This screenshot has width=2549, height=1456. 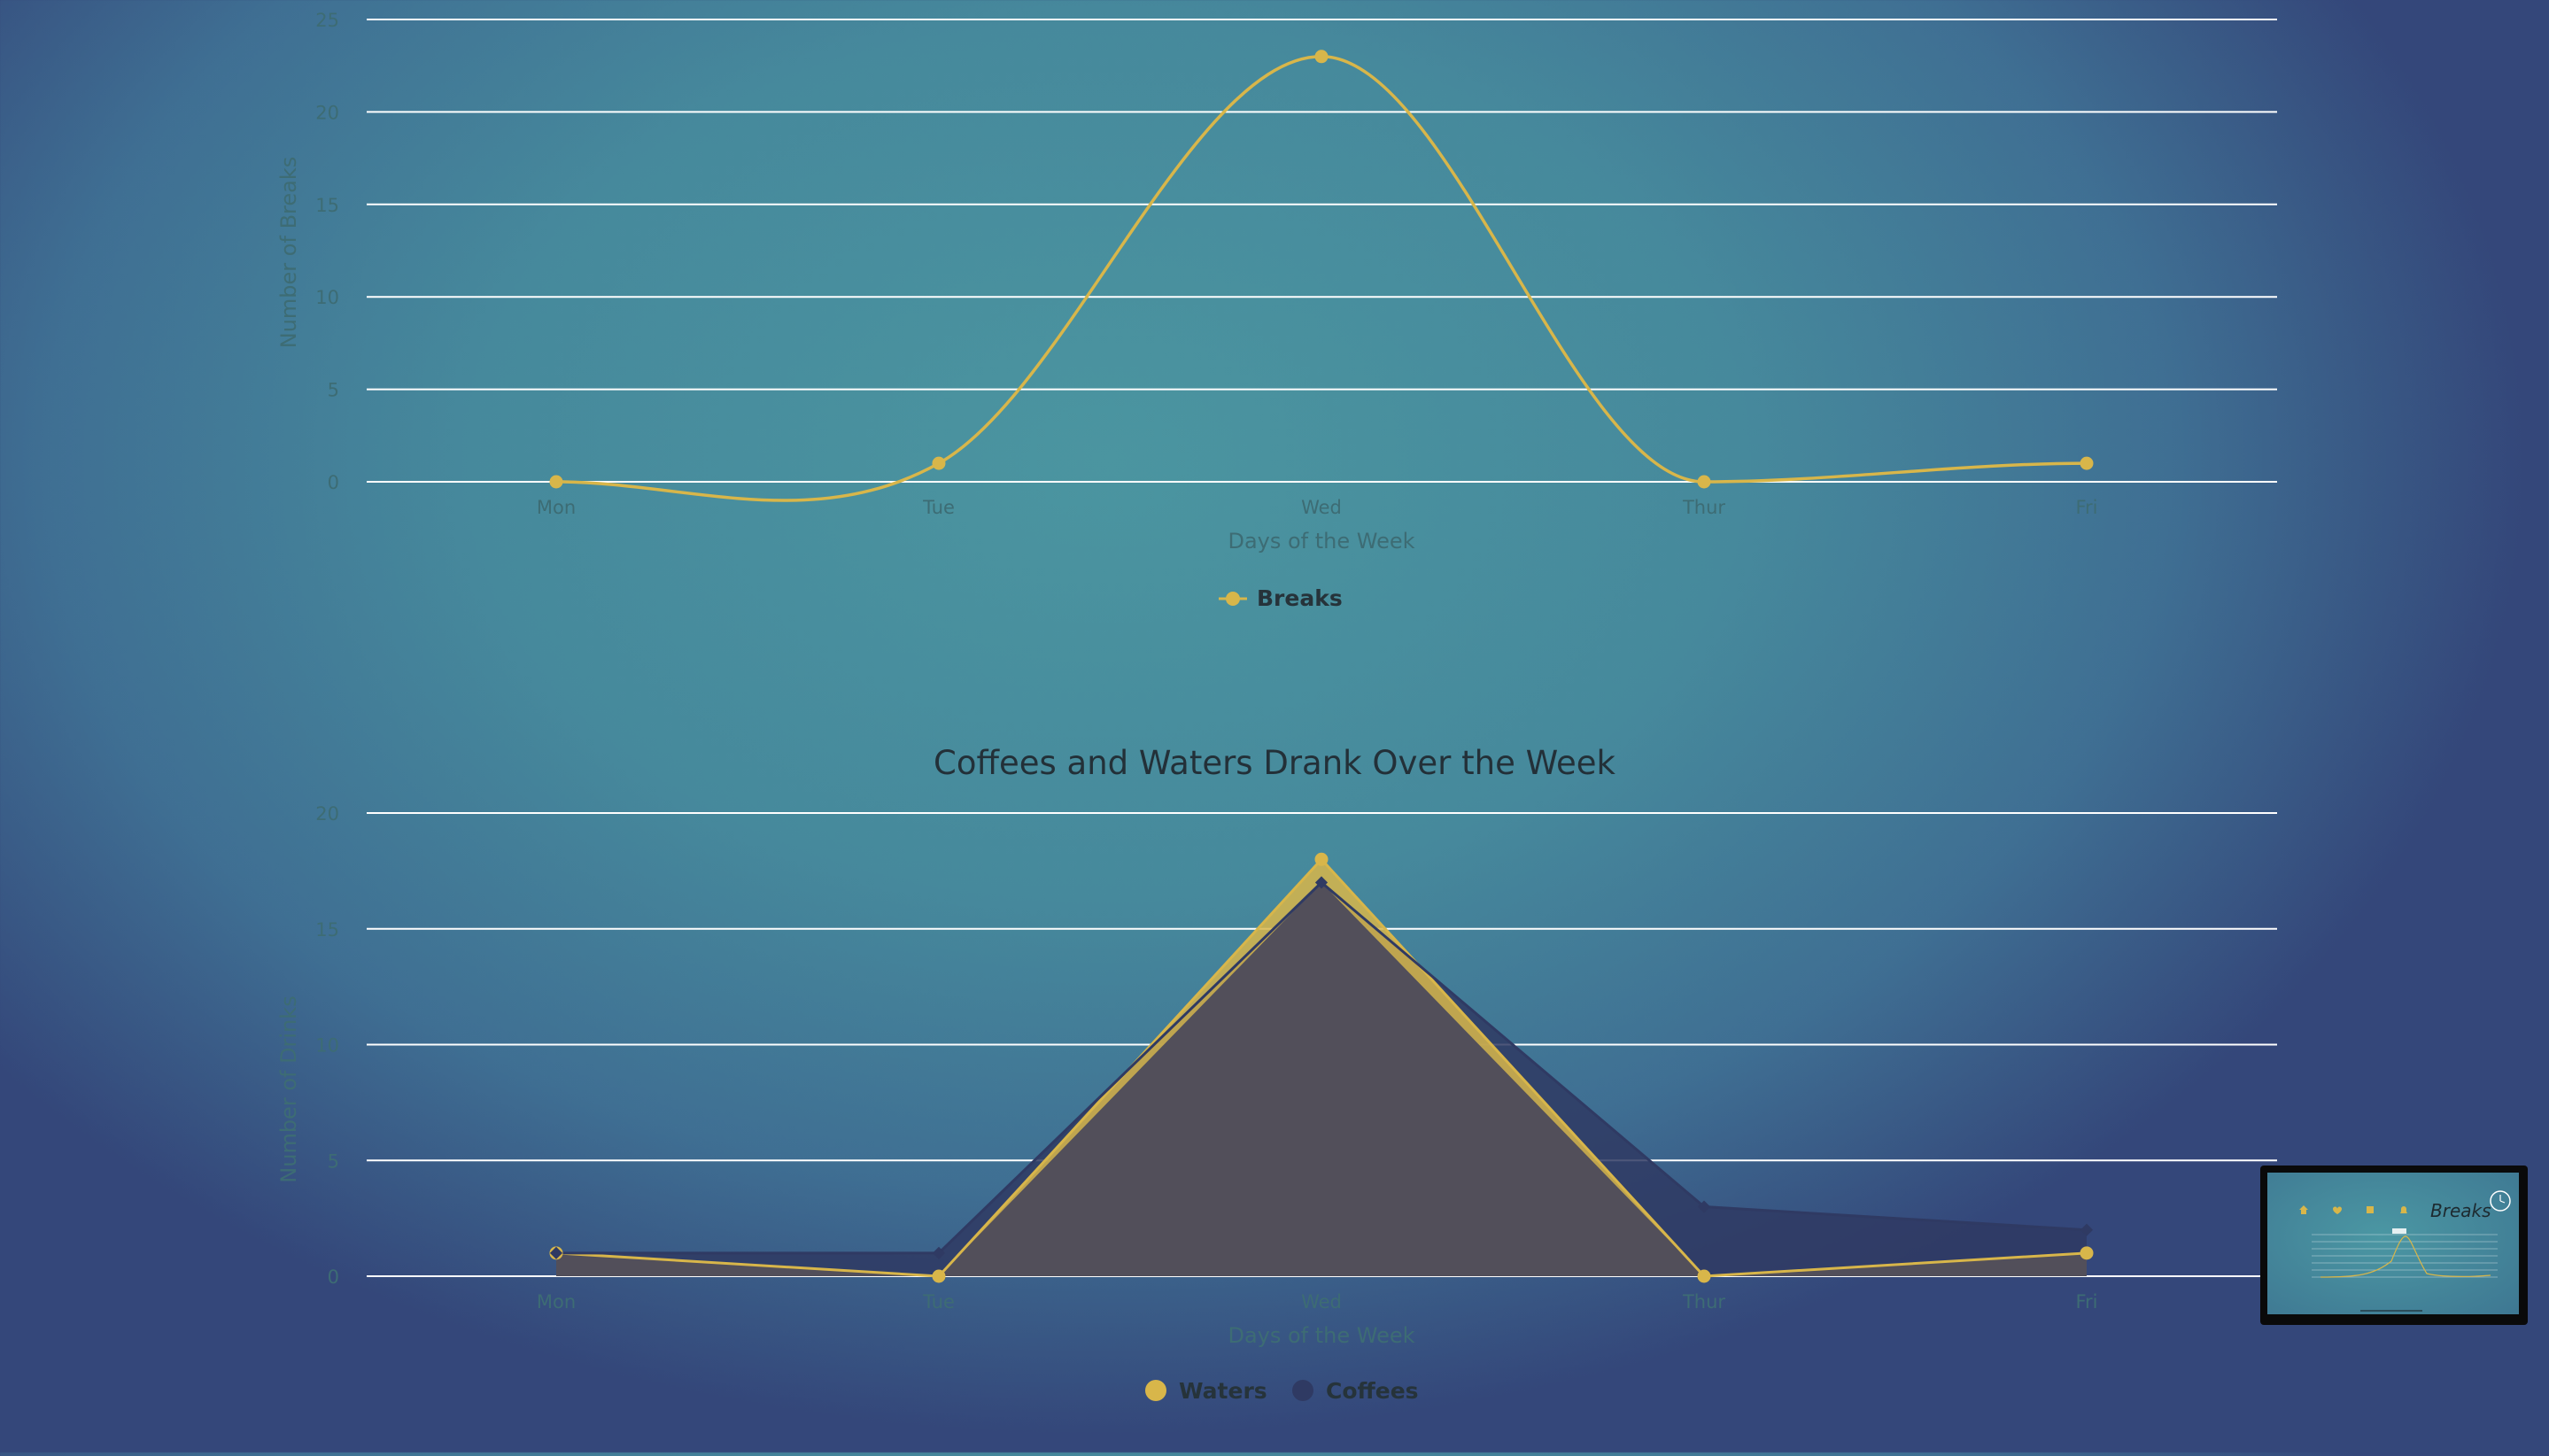 I want to click on legend-waters-marker, so click(x=1156, y=1390).